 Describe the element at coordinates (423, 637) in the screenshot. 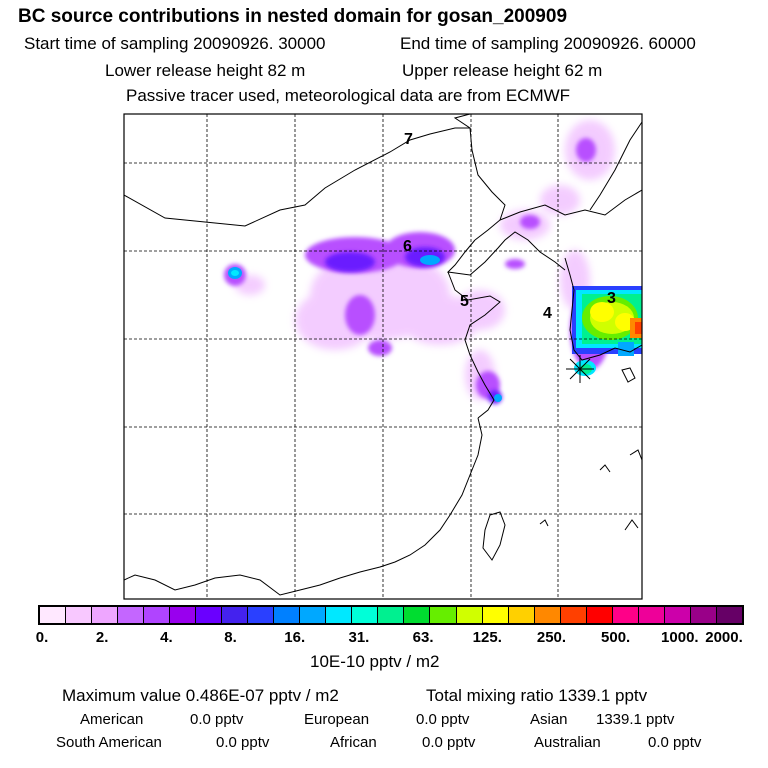

I see `legend-tick: 63.` at that location.